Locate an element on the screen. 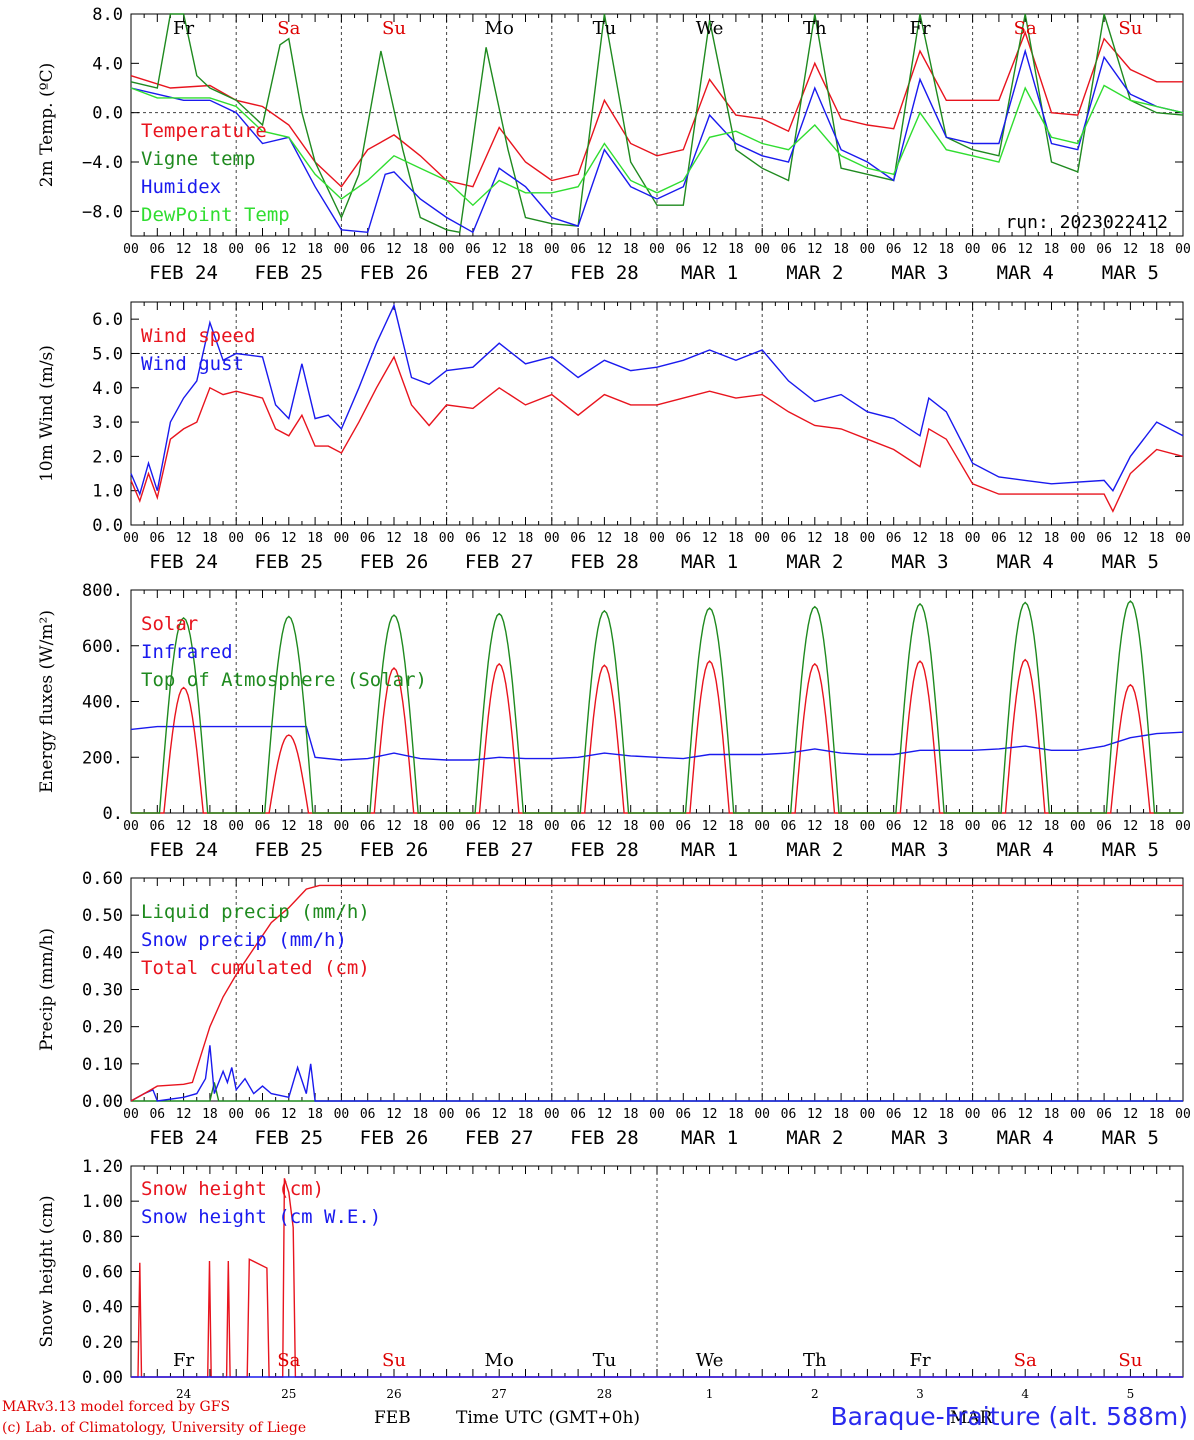 The image size is (1194, 1440). y-axis-label: 2m Temp. (ºC) is located at coordinates (47, 125).